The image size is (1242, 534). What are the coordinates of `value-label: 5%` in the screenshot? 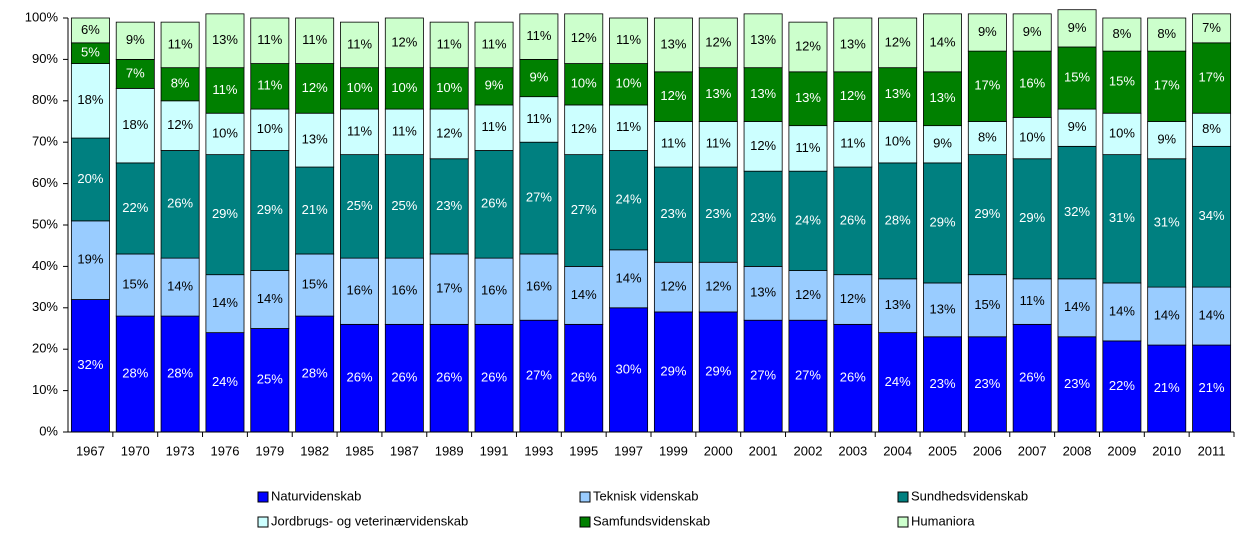 It's located at (90, 52).